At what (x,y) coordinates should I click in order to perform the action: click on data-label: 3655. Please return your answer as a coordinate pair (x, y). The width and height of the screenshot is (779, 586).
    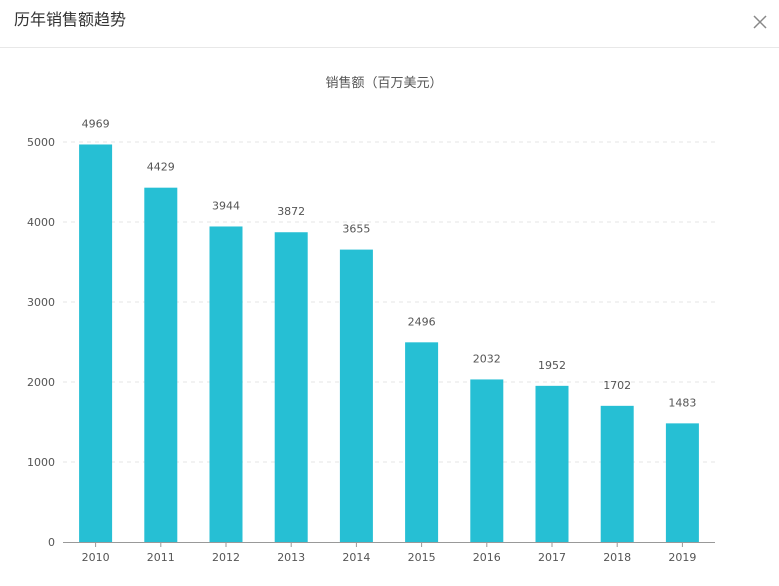
    Looking at the image, I should click on (356, 229).